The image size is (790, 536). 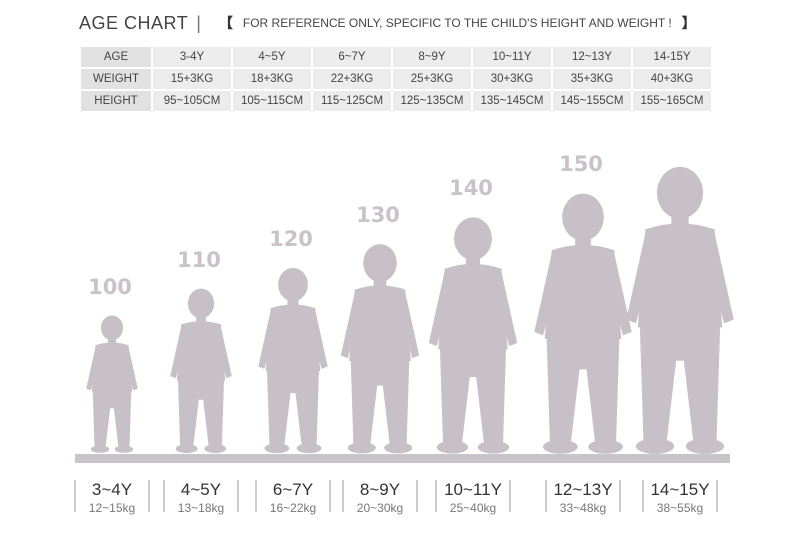 I want to click on height-label: 150, so click(x=581, y=164).